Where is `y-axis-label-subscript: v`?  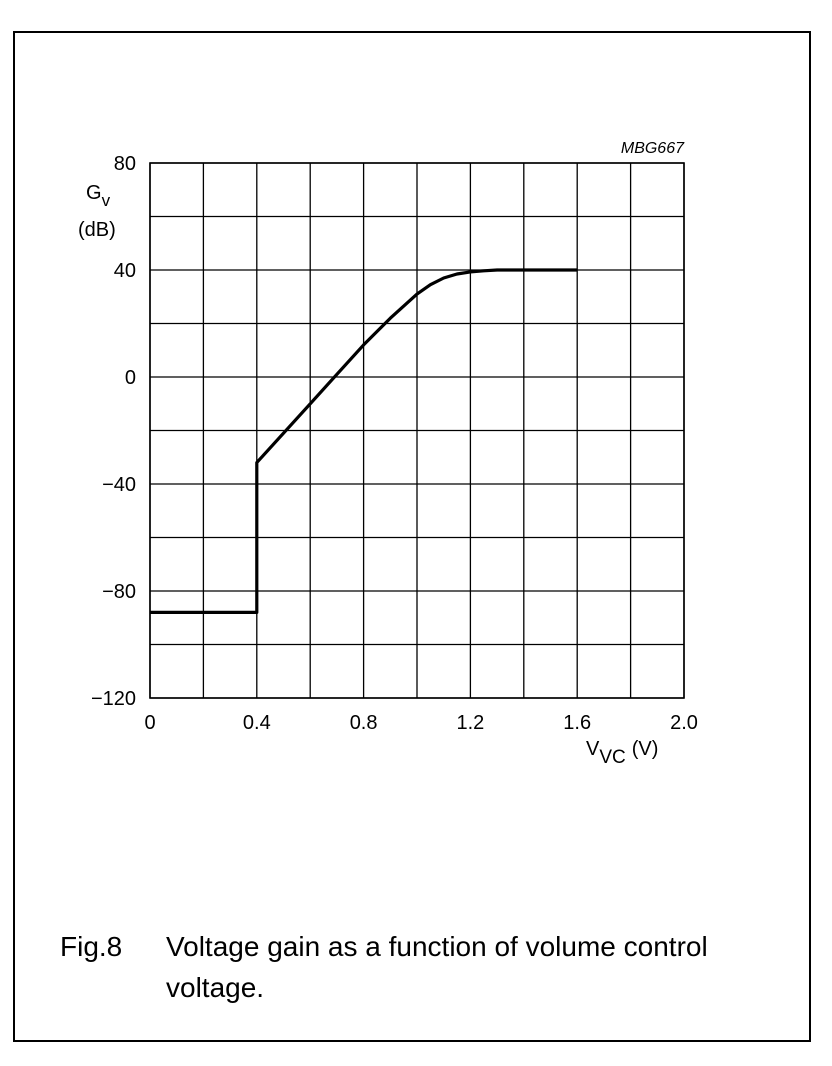 y-axis-label-subscript: v is located at coordinates (106, 200).